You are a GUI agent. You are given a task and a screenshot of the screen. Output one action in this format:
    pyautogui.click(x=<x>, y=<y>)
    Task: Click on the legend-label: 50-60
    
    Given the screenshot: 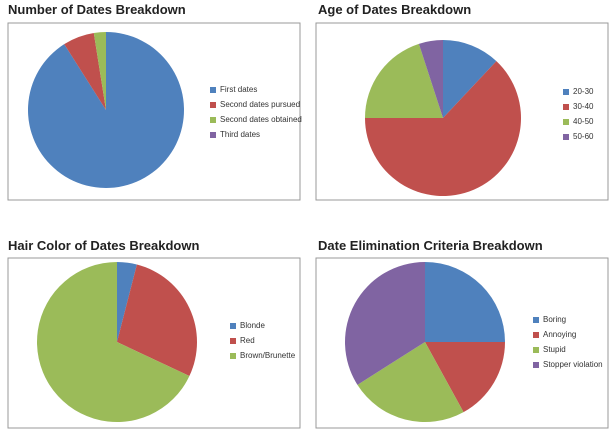 What is the action you would take?
    pyautogui.click(x=583, y=136)
    